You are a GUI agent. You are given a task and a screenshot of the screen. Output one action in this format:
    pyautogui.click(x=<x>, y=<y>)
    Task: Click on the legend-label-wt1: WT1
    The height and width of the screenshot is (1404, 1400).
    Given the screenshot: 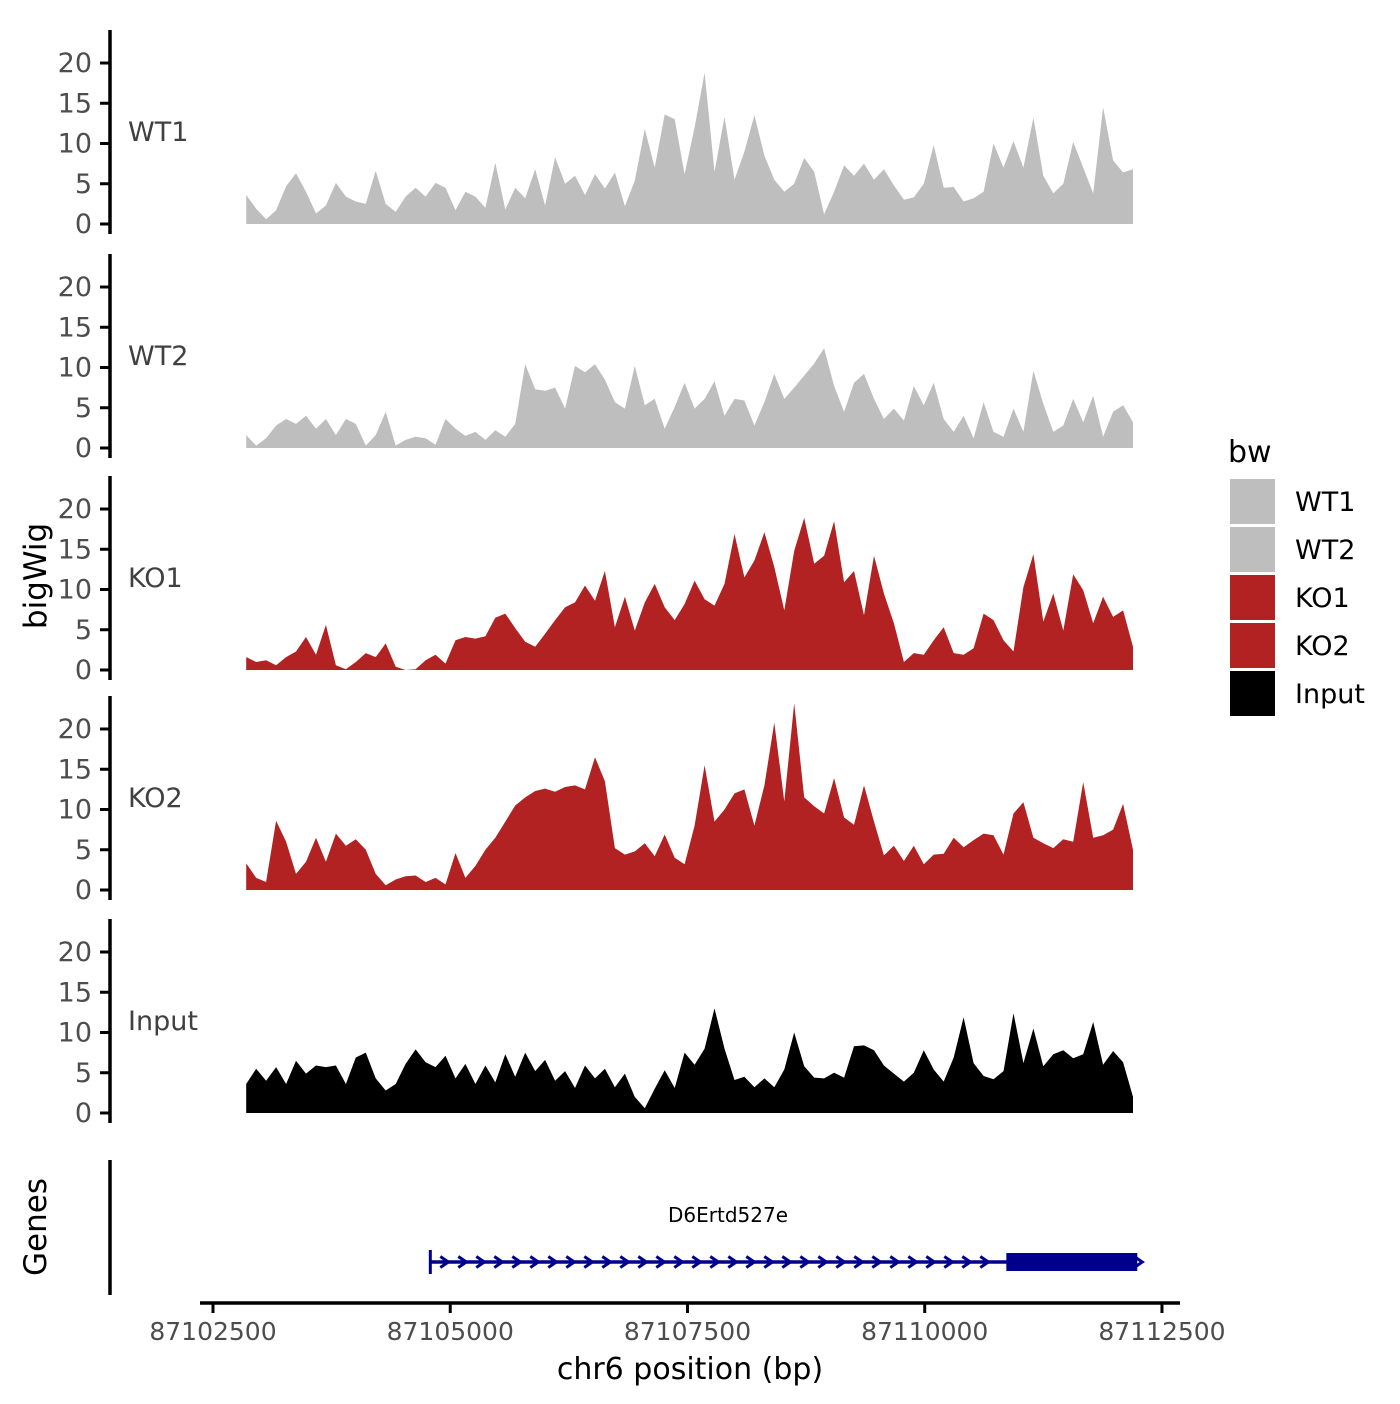 What is the action you would take?
    pyautogui.click(x=1325, y=502)
    